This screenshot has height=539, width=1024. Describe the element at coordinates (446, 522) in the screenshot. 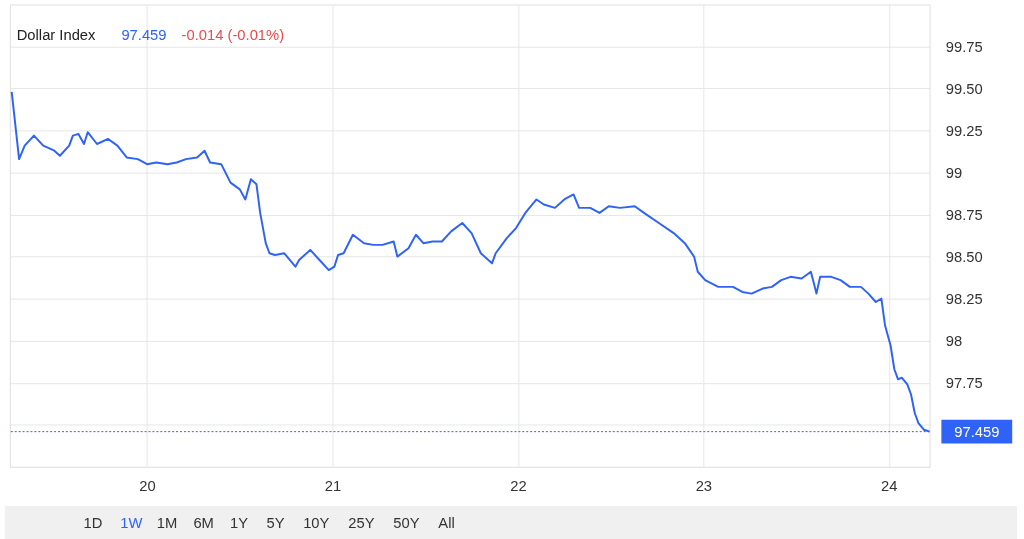

I see `text: All` at that location.